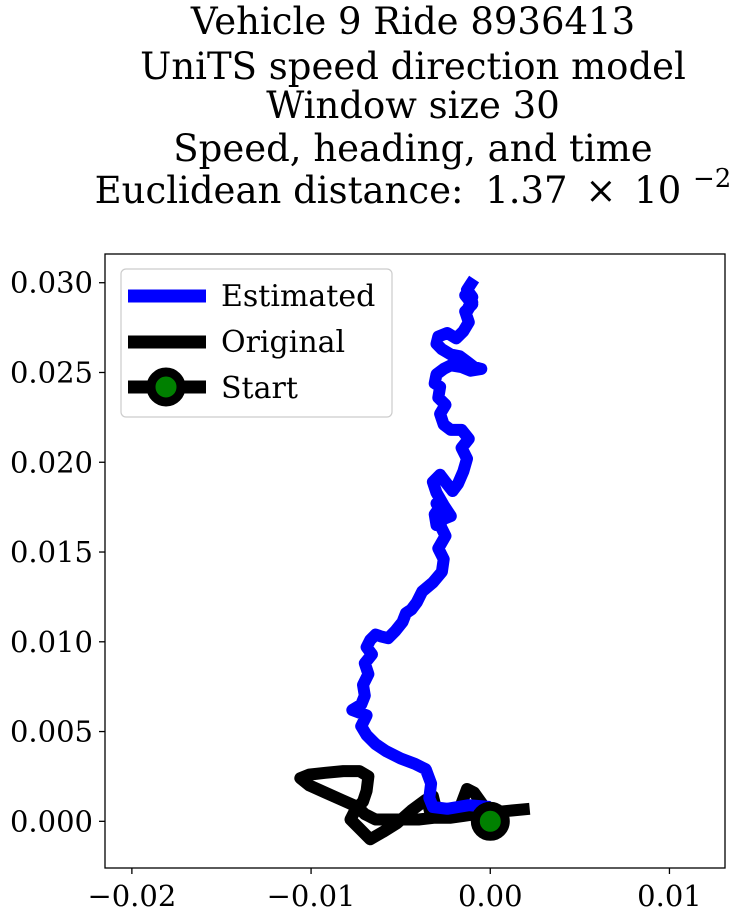  What do you see at coordinates (412, 148) in the screenshot?
I see `title-line-4: Speed, heading, and time` at bounding box center [412, 148].